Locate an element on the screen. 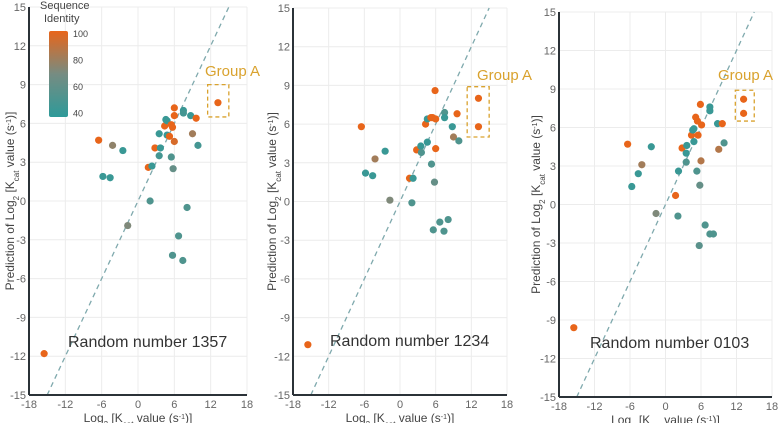  x-tick-label: 0 is located at coordinates (665, 407).